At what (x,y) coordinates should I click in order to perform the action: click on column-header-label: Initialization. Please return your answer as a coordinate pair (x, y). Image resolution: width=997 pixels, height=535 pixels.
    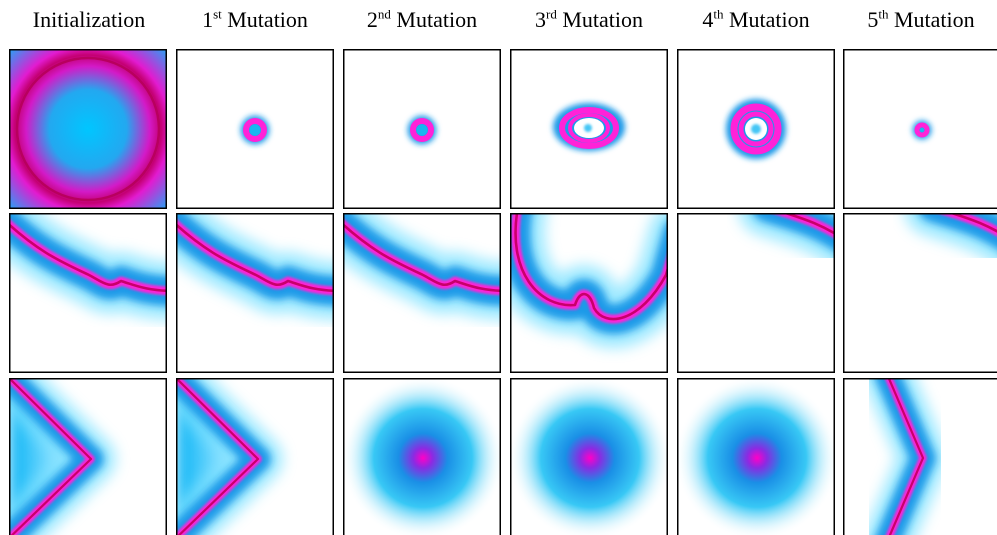
    Looking at the image, I should click on (89, 19).